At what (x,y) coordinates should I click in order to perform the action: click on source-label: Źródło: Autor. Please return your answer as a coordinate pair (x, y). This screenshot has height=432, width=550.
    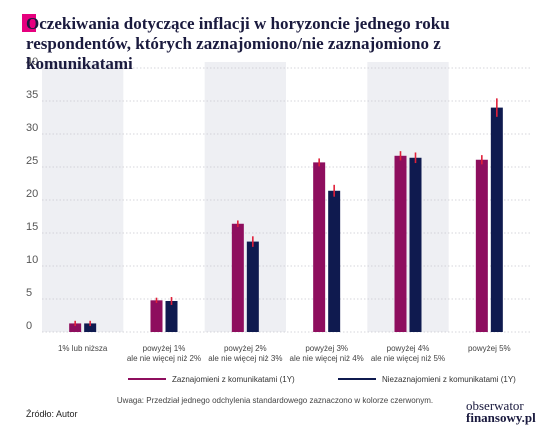
    Looking at the image, I should click on (52, 414).